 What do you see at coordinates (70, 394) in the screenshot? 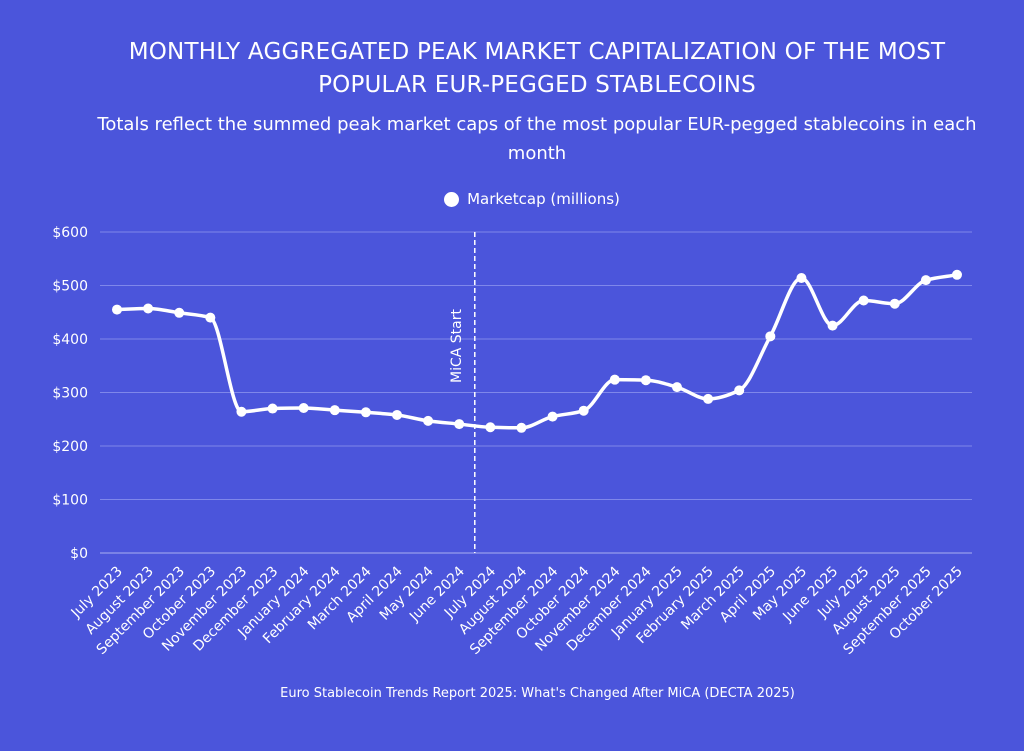
I see `y-tick-label: $300` at bounding box center [70, 394].